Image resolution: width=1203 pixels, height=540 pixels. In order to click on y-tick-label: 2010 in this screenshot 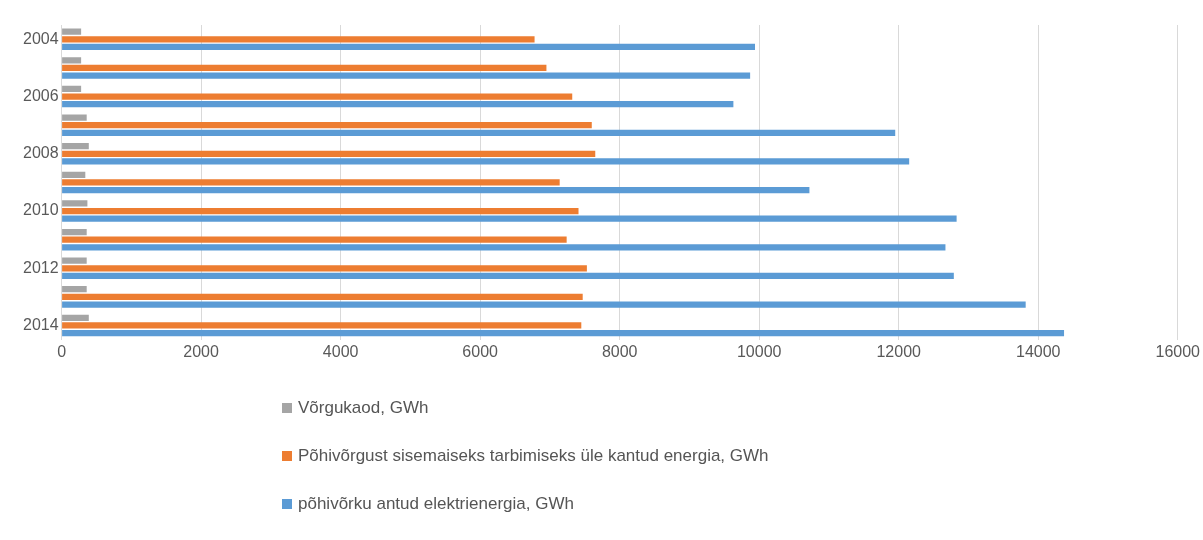, I will do `click(41, 210)`.